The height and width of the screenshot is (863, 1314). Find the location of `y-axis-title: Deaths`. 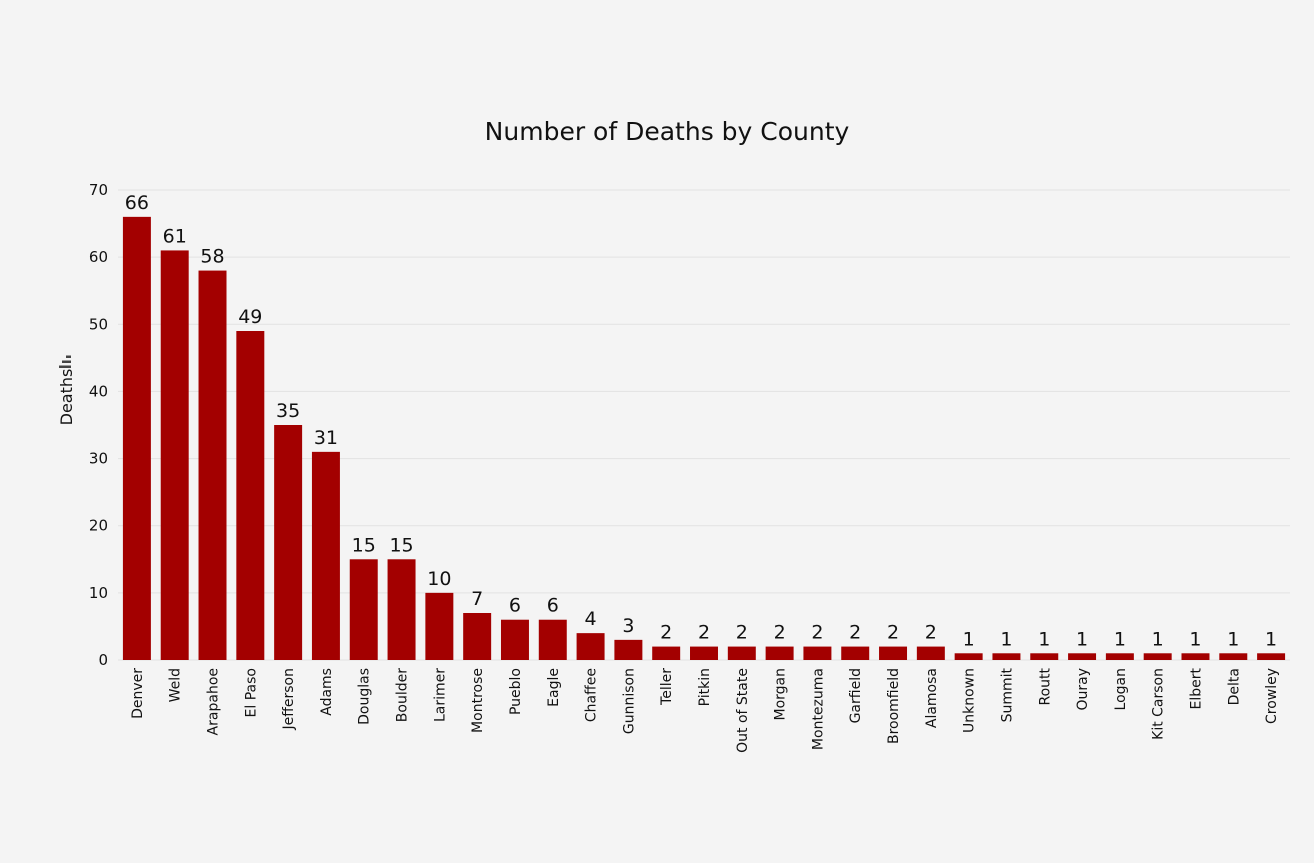

y-axis-title: Deaths is located at coordinates (66, 397).